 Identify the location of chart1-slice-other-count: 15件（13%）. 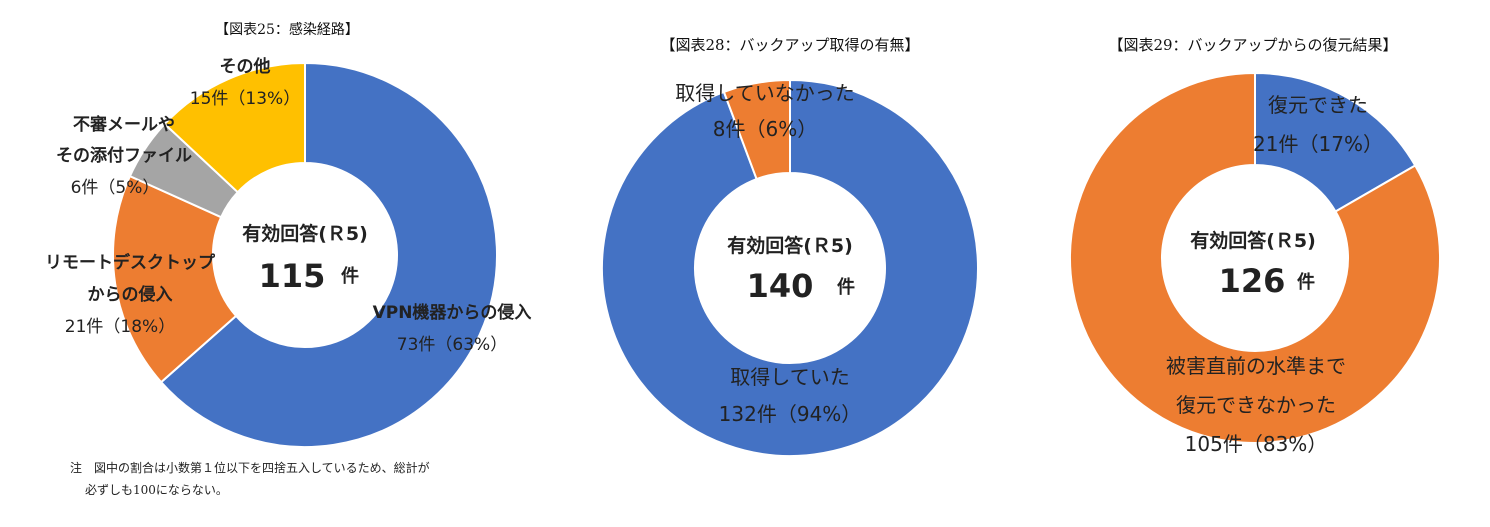
(245, 99).